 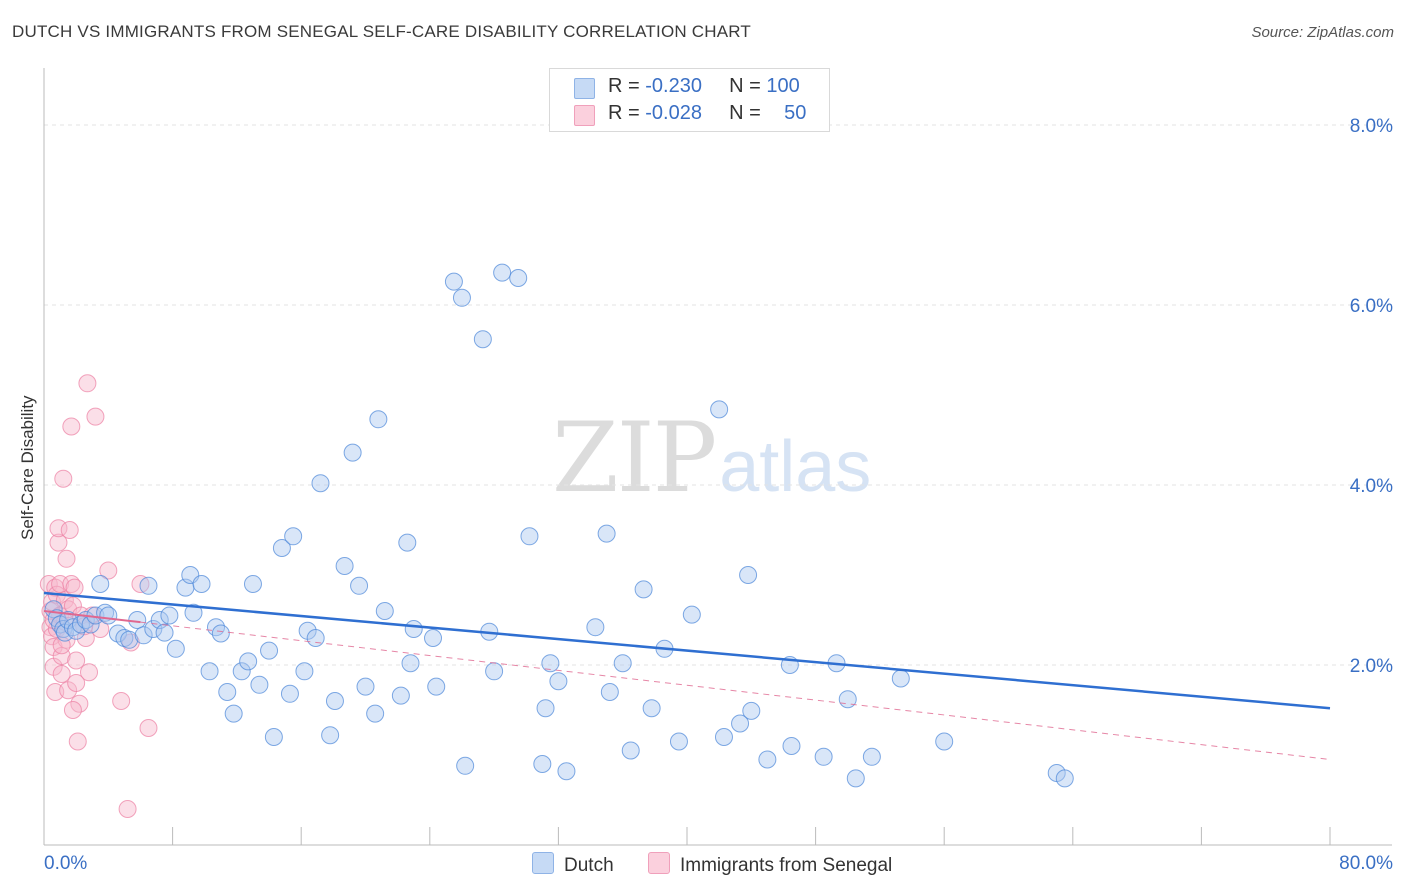 What do you see at coordinates (1371, 306) in the screenshot?
I see `y-tick-label: 6.0%` at bounding box center [1371, 306].